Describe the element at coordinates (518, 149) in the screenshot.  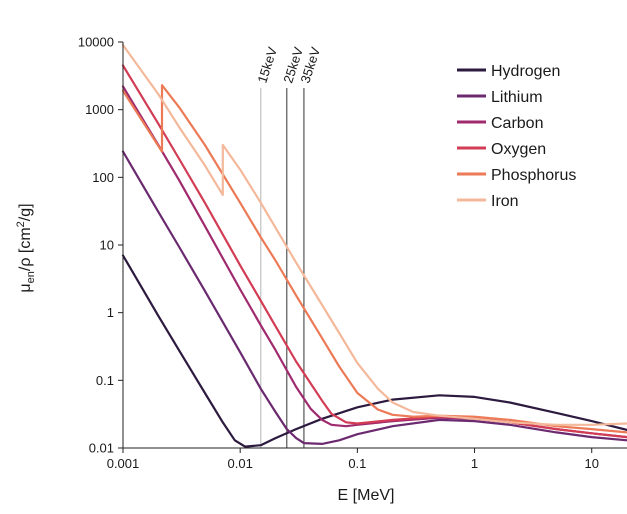
I see `legend-label-oxygen: Oxygen` at that location.